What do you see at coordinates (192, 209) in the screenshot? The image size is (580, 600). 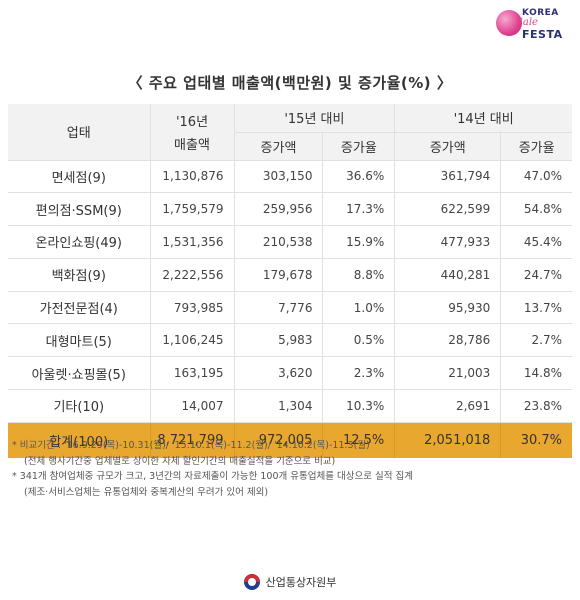 I see `row-sales16: 1,759,579` at bounding box center [192, 209].